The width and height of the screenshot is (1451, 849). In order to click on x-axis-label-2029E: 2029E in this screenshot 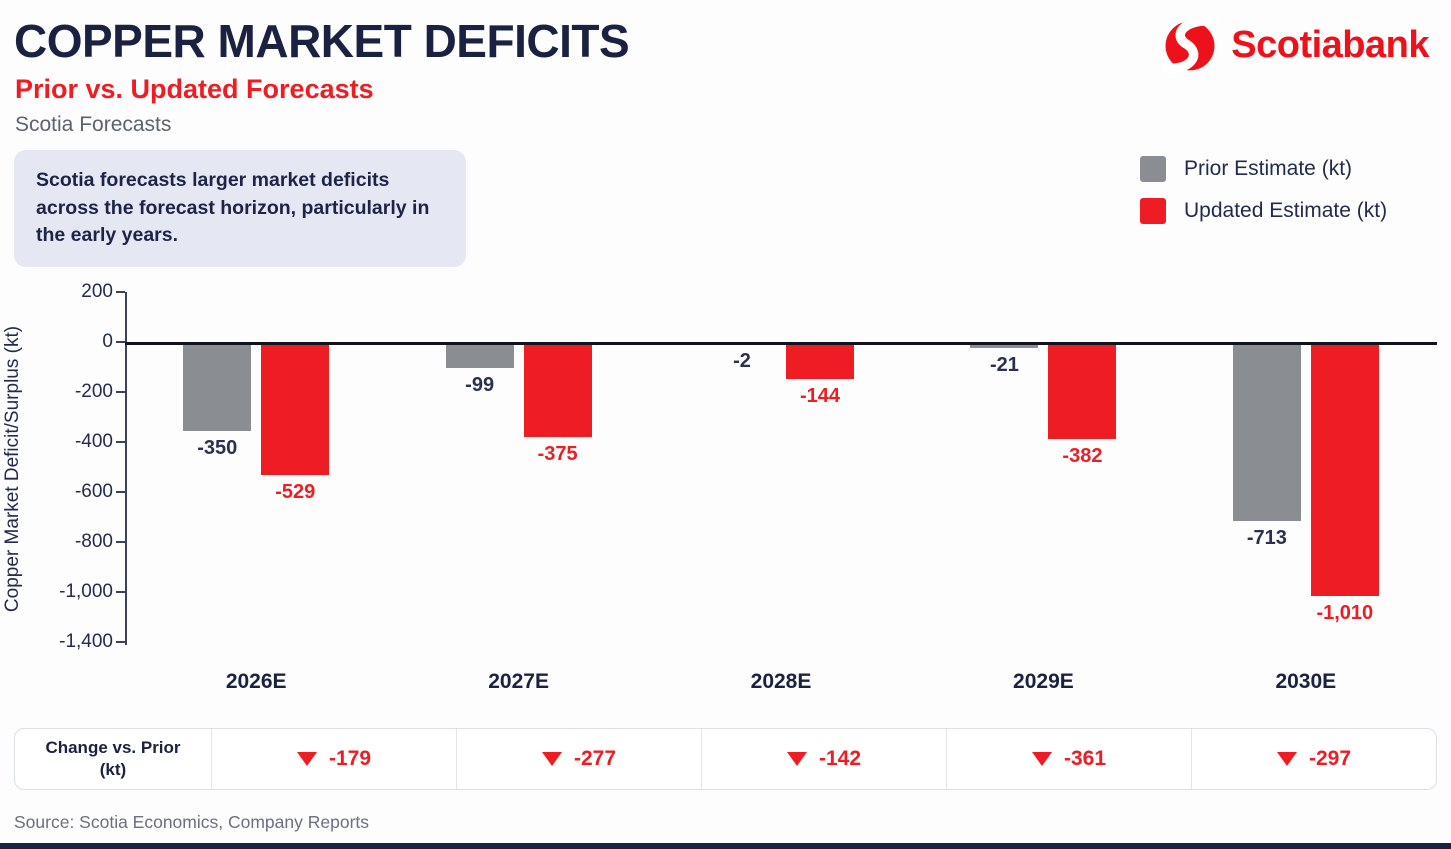, I will do `click(1043, 681)`.